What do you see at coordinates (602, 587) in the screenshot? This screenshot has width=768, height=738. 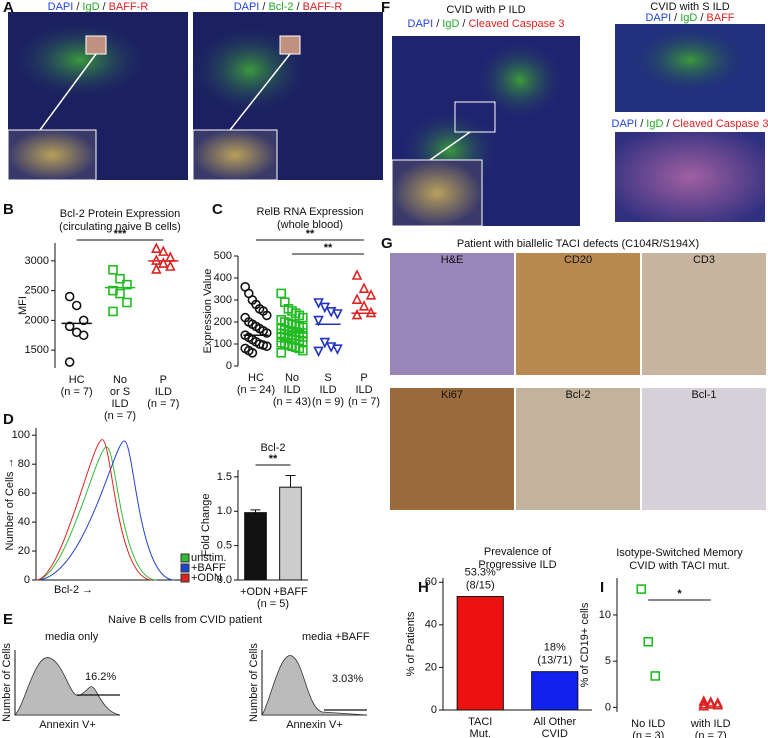 I see `panel-letter: I` at bounding box center [602, 587].